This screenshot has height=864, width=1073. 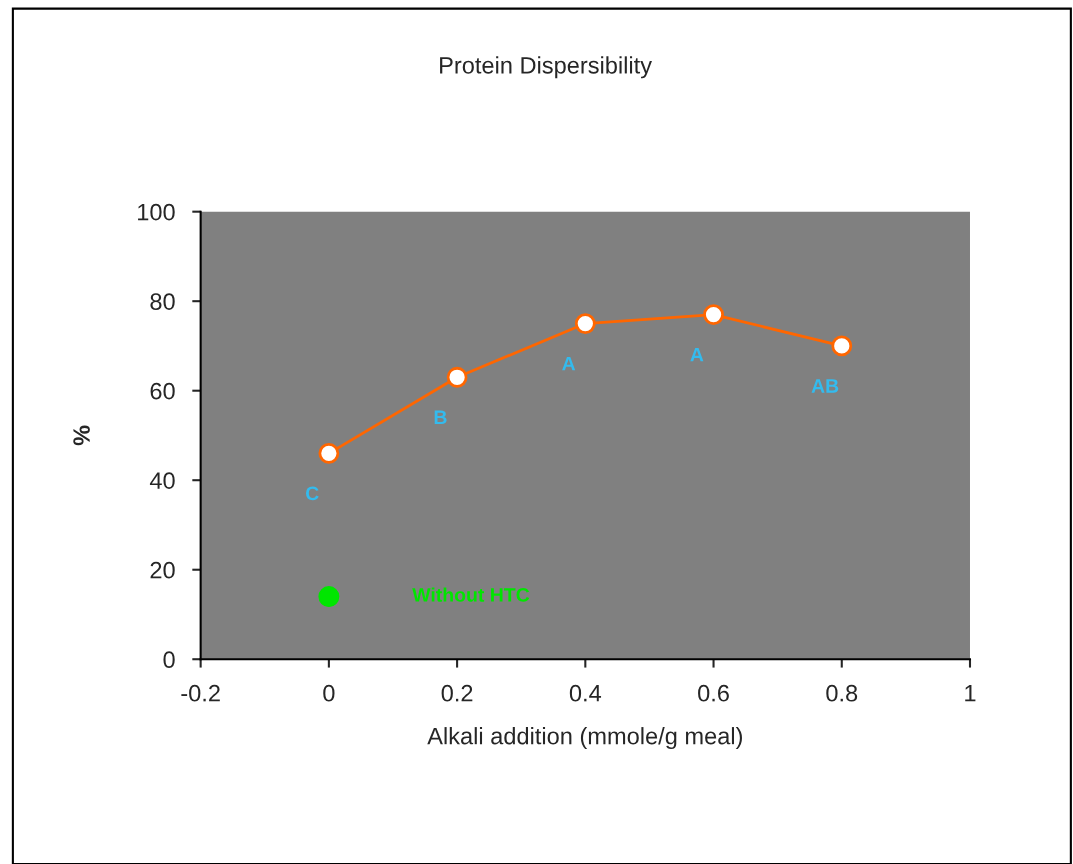 I want to click on annotation: Without HTC, so click(x=471, y=594).